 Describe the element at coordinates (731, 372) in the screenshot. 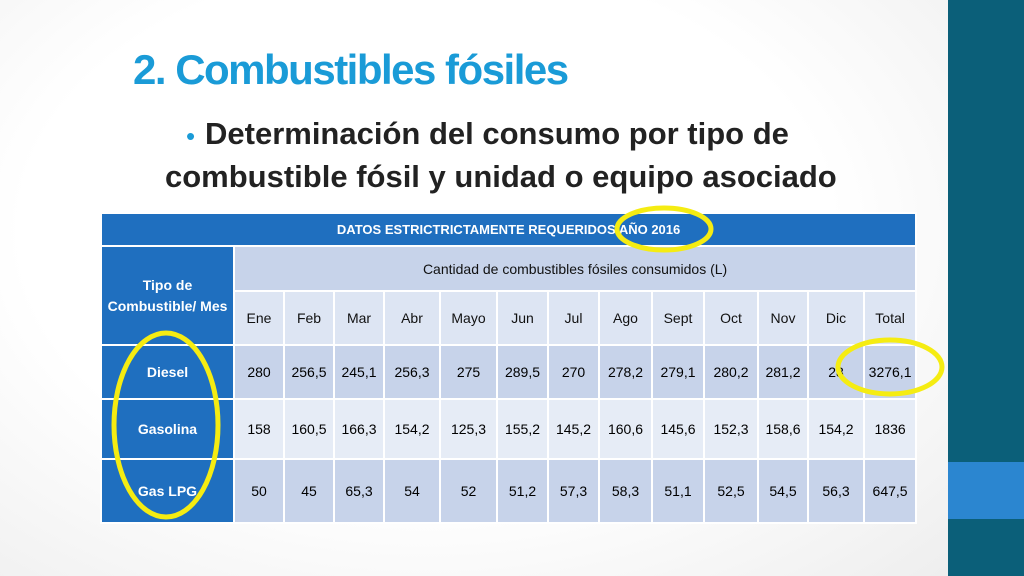

I see `table-cell: 280,2` at that location.